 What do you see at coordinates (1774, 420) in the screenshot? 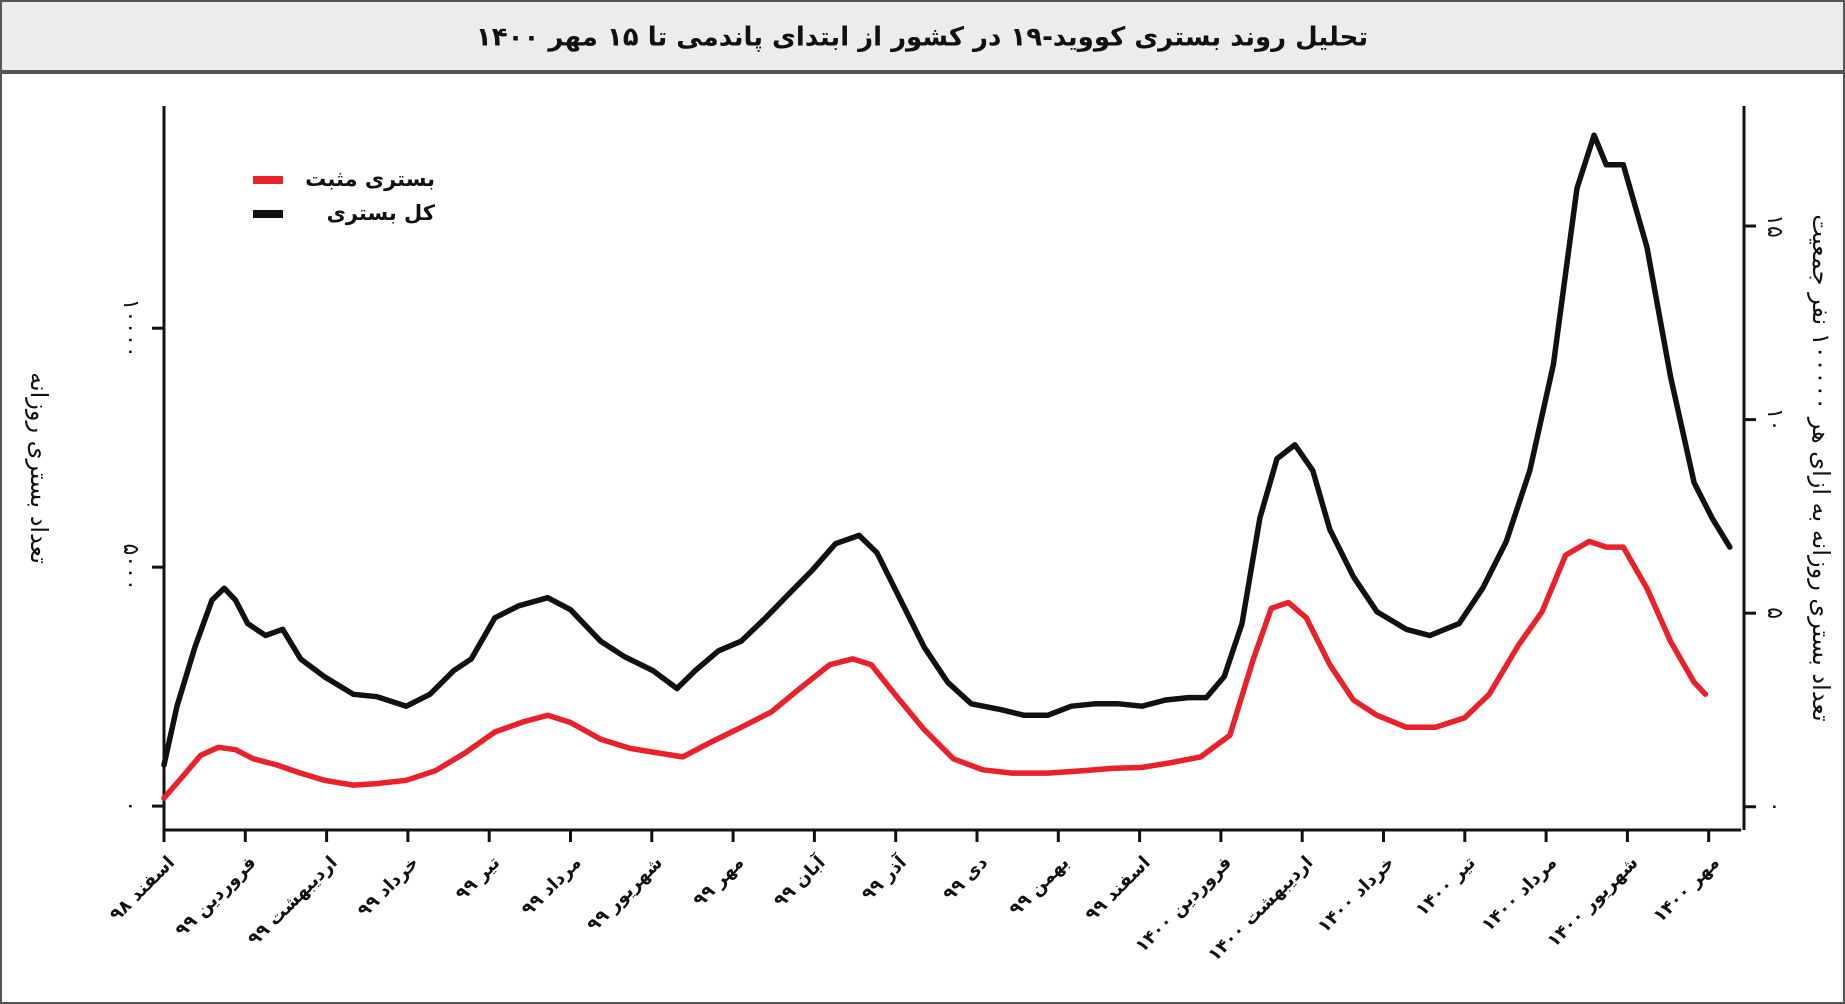
I see `y2-tick-label: ۱۰` at bounding box center [1774, 420].